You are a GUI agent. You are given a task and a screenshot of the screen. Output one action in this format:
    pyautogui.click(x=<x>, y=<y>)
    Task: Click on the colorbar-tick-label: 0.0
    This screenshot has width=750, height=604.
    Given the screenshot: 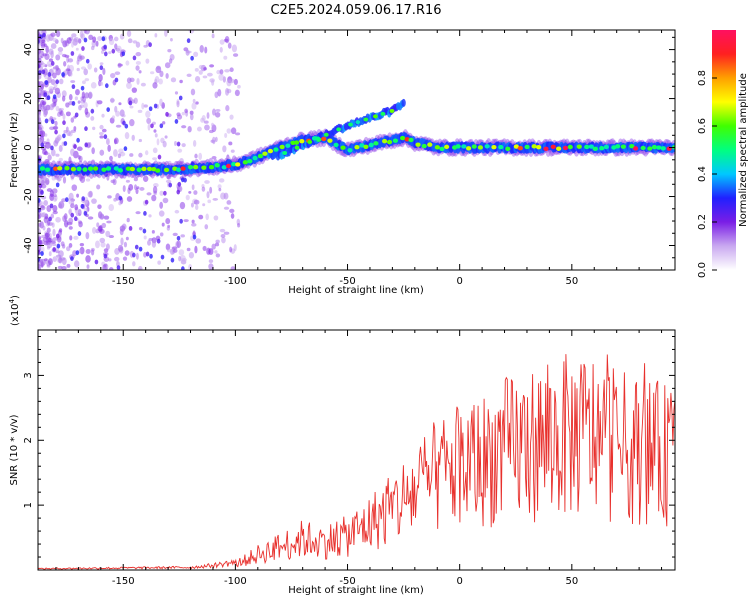 What is the action you would take?
    pyautogui.click(x=702, y=270)
    